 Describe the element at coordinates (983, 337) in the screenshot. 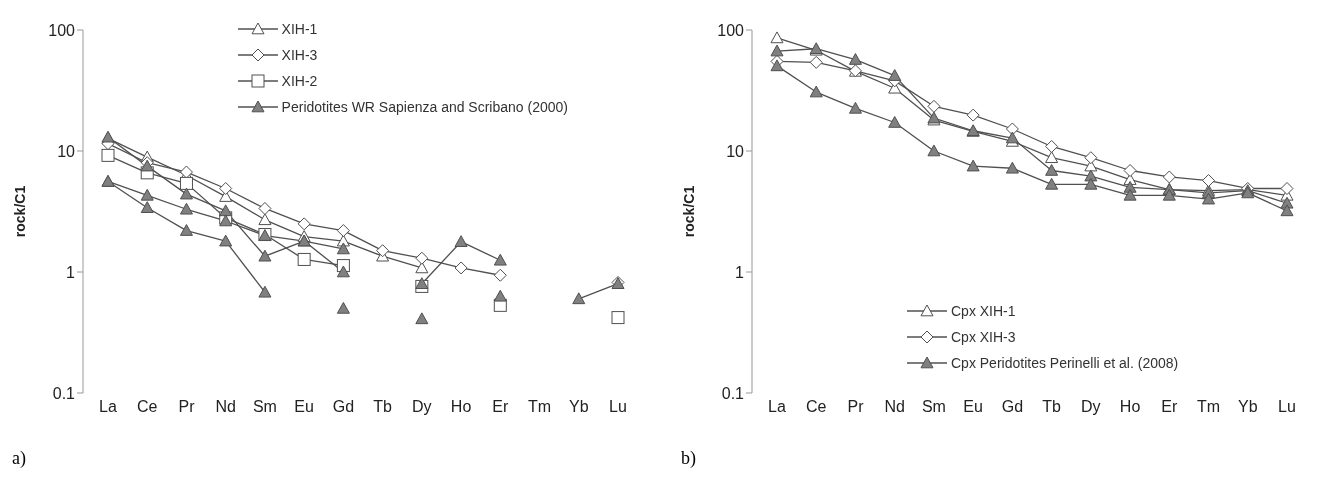

I see `legend-label: Cpx XIH-3` at that location.